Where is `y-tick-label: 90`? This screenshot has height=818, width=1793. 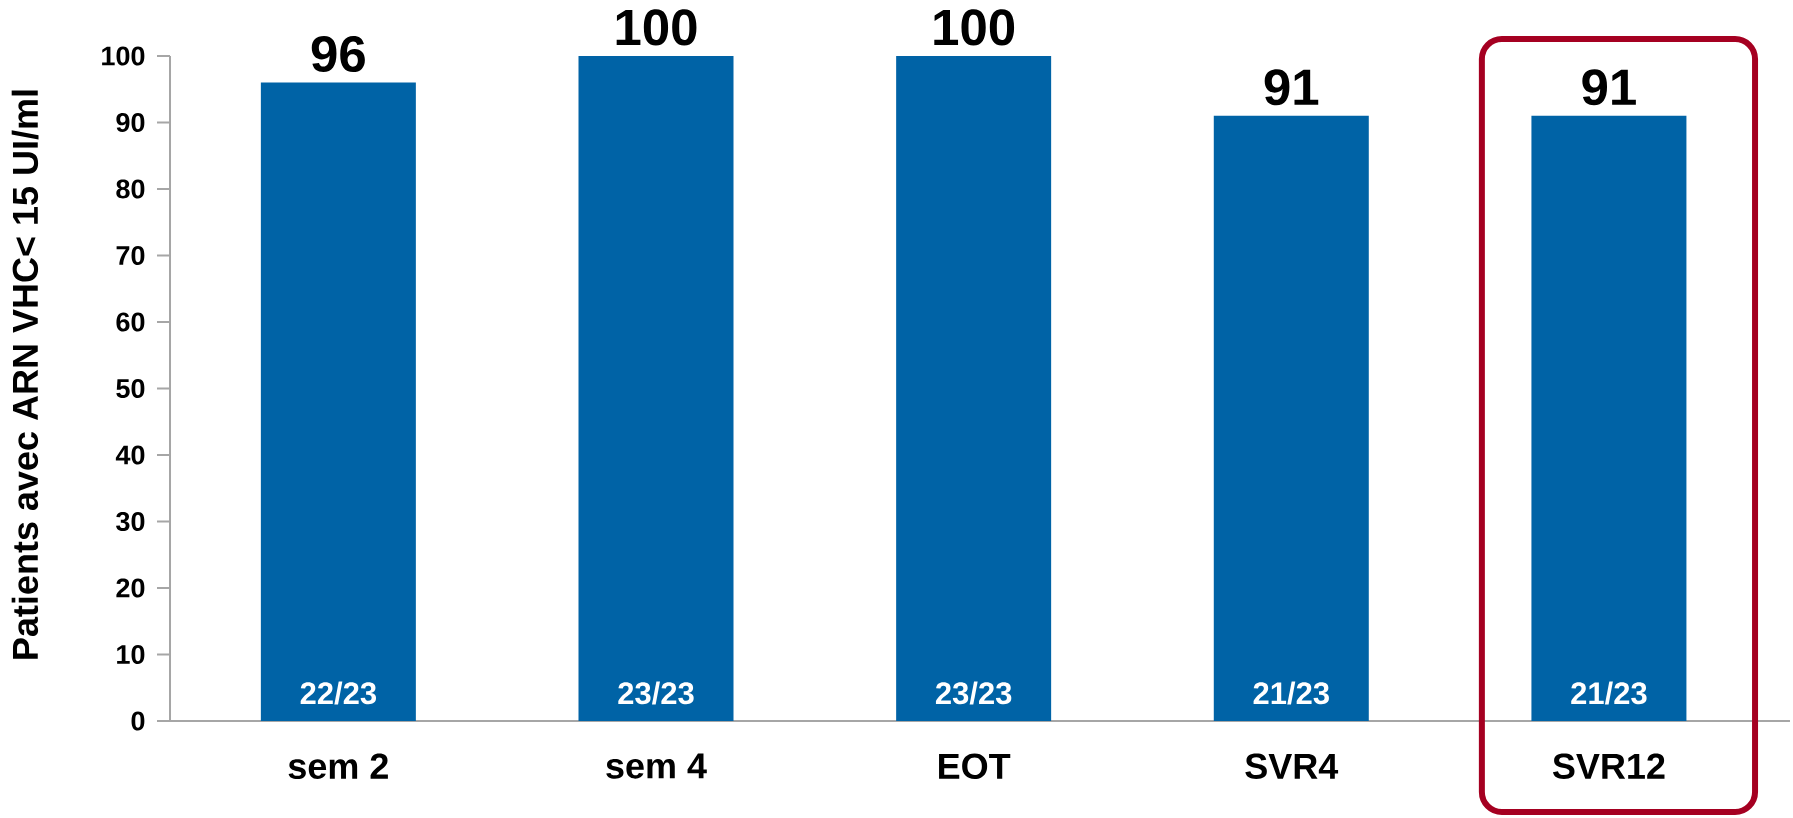 y-tick-label: 90 is located at coordinates (130, 122).